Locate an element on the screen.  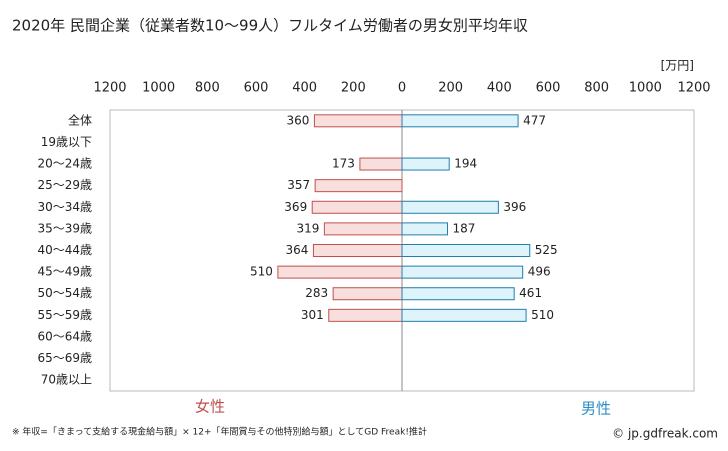
legend-label: 男性 is located at coordinates (596, 409).